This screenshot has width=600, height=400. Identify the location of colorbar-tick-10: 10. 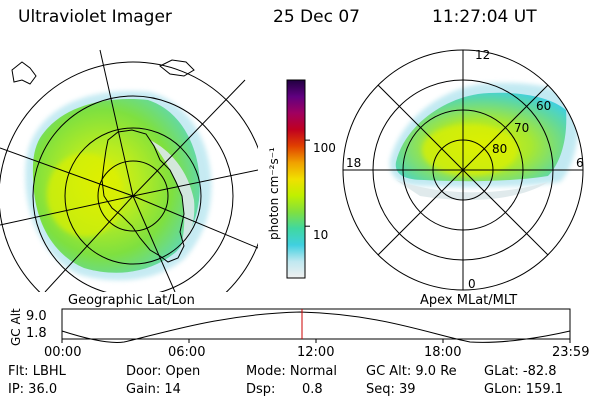
(321, 235).